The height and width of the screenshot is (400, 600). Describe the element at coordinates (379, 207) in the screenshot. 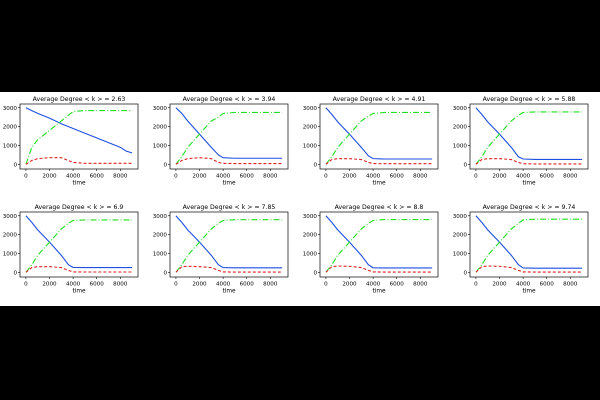

I see `subplot-title: Average Degree < k > = 8.8` at that location.